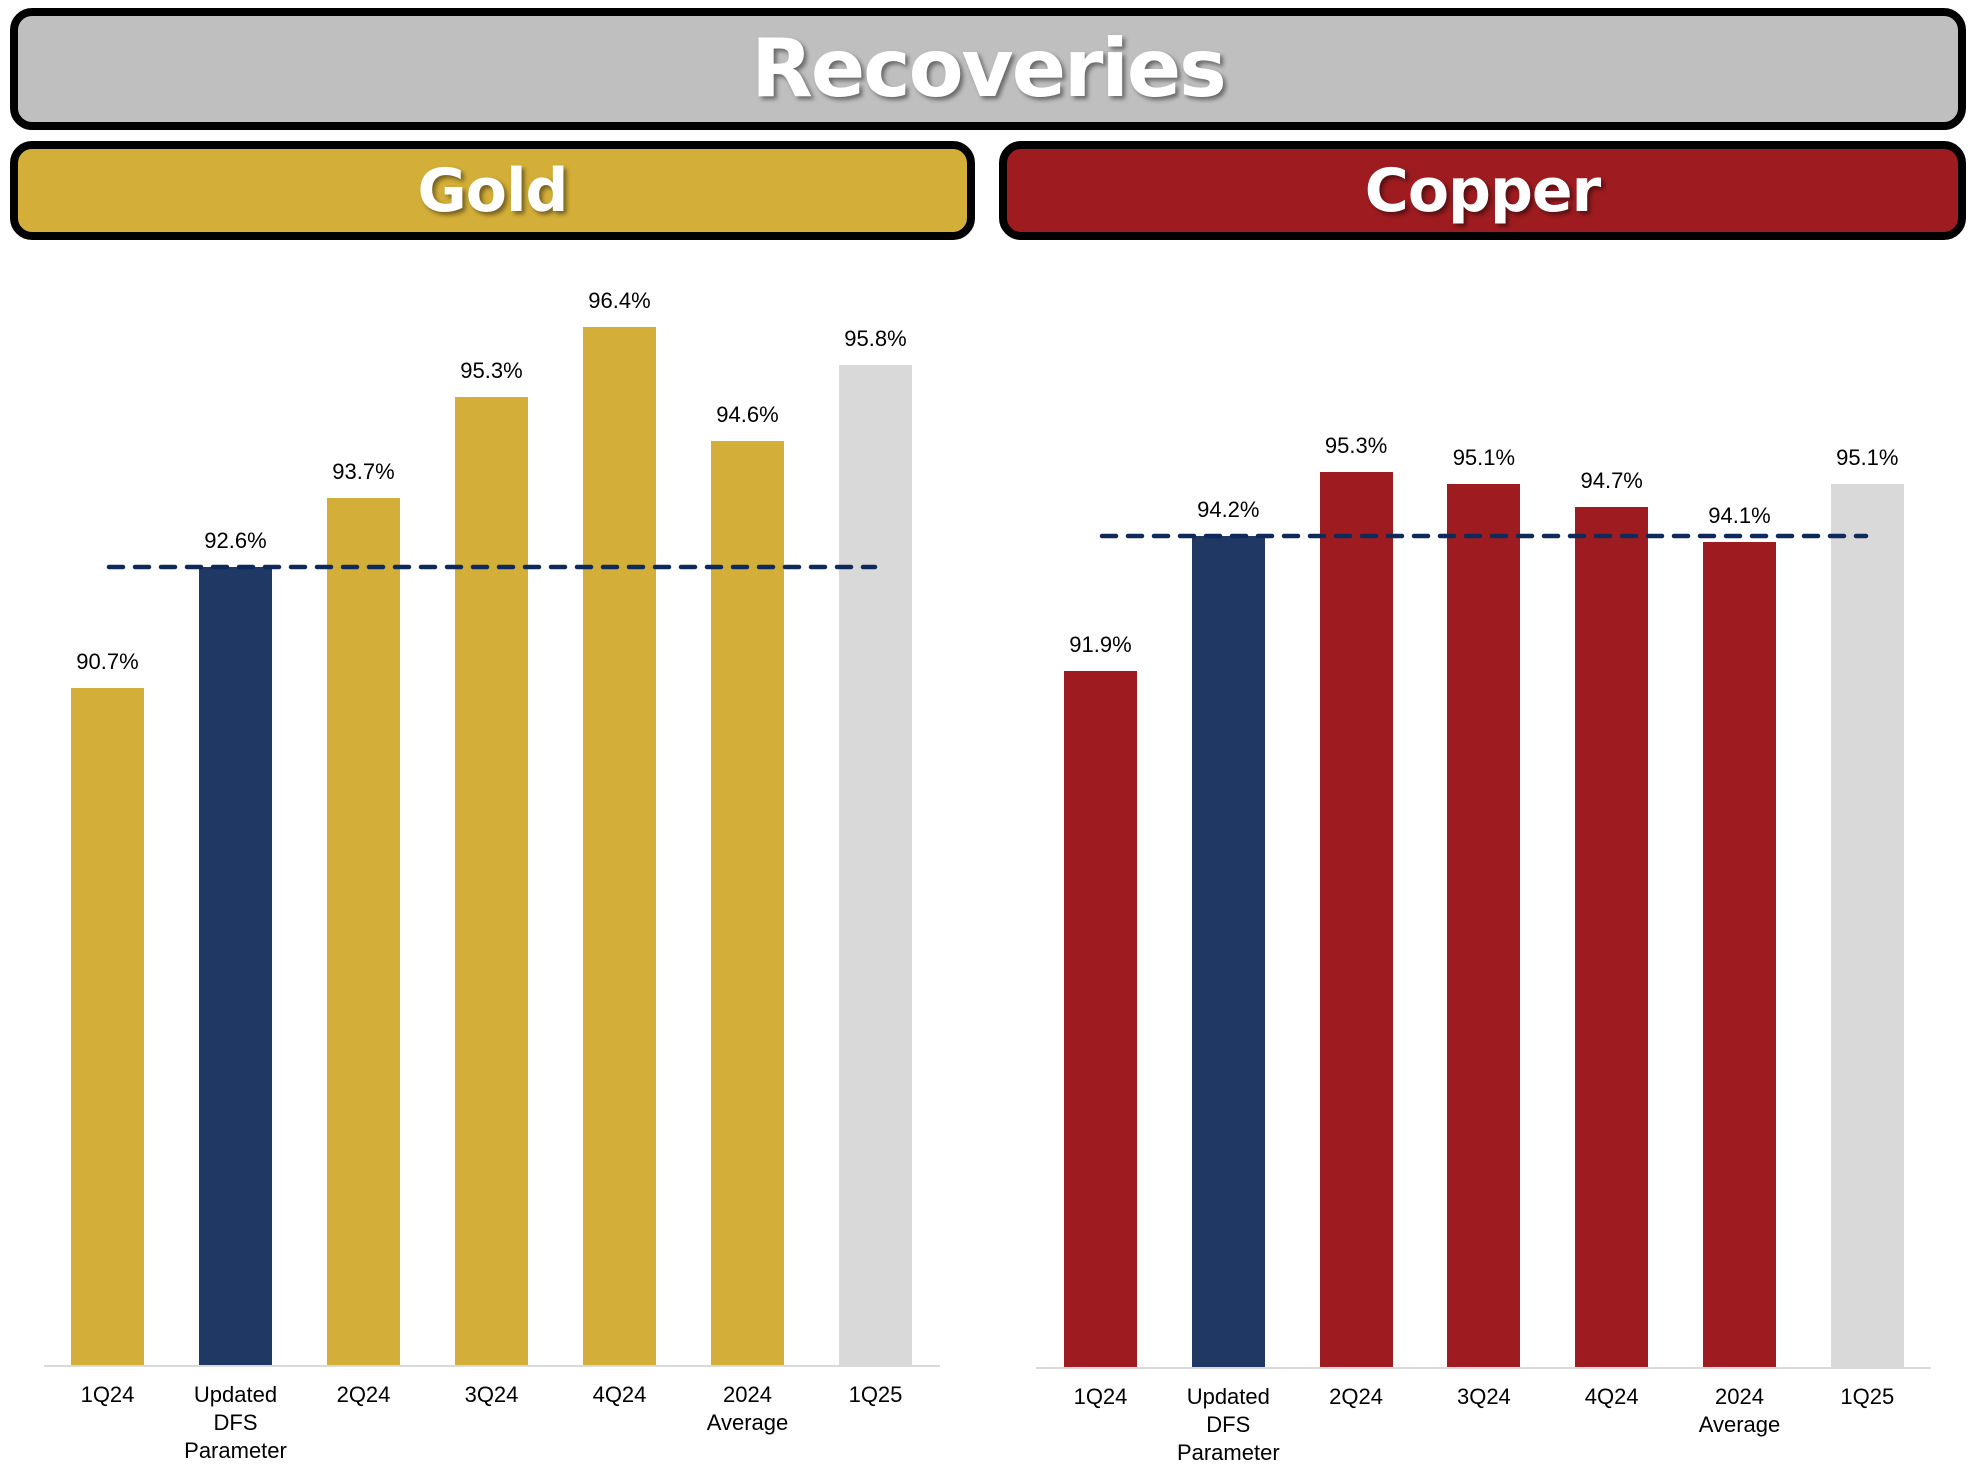  What do you see at coordinates (1228, 510) in the screenshot?
I see `data-label: 94.2%` at bounding box center [1228, 510].